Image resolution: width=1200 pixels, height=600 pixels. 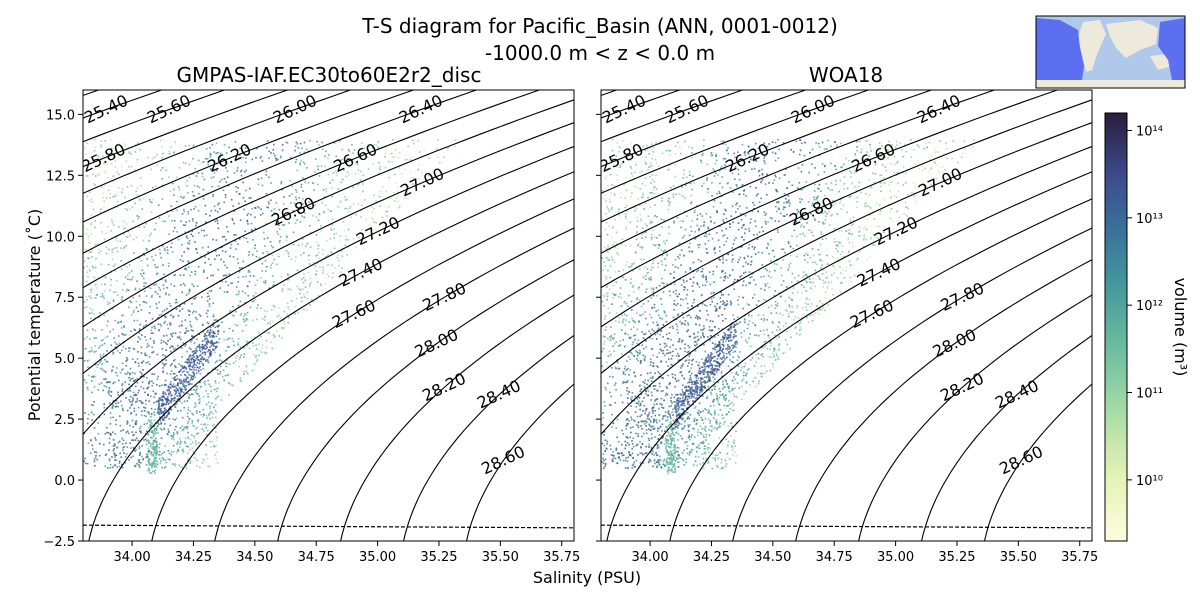 What do you see at coordinates (60, 115) in the screenshot?
I see `y-tick-label: 15.0` at bounding box center [60, 115].